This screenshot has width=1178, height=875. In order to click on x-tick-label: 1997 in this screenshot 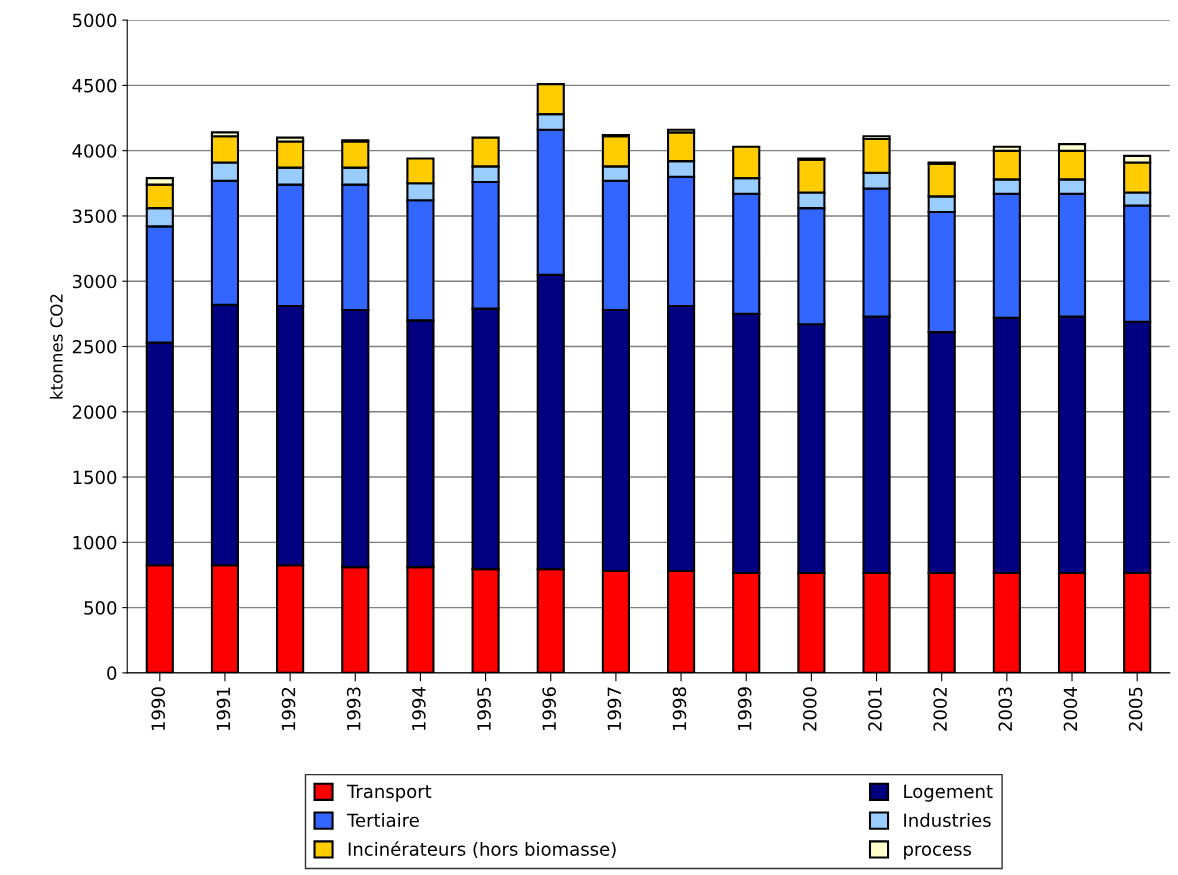, I will do `click(614, 709)`.